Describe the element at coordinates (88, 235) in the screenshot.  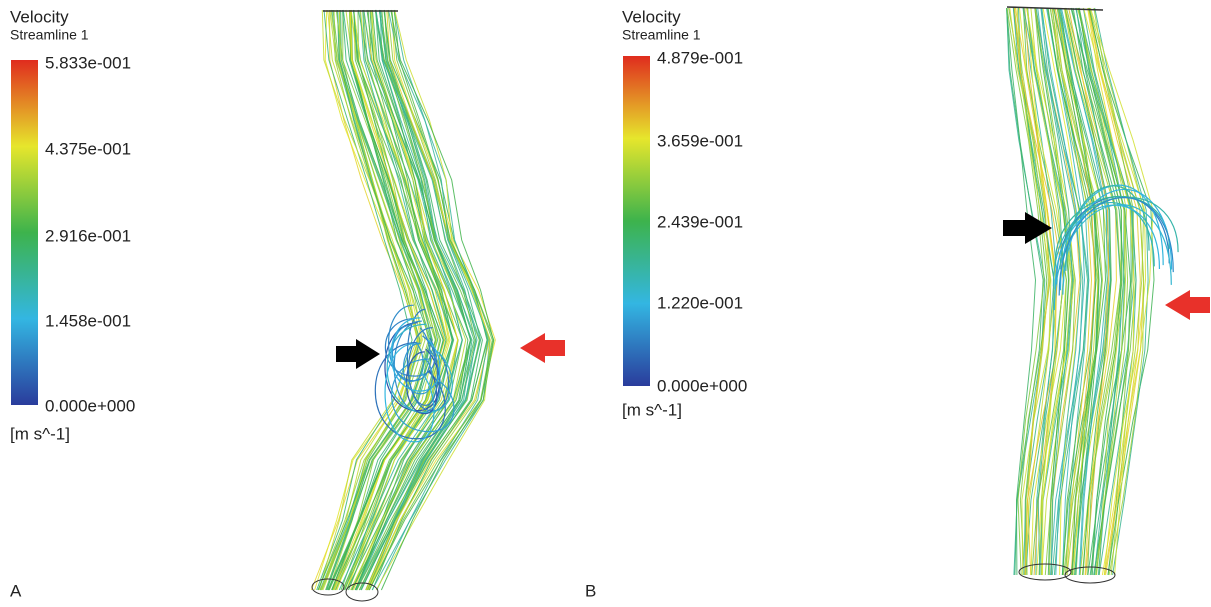
I see `scale-label: 2.916e-001` at that location.